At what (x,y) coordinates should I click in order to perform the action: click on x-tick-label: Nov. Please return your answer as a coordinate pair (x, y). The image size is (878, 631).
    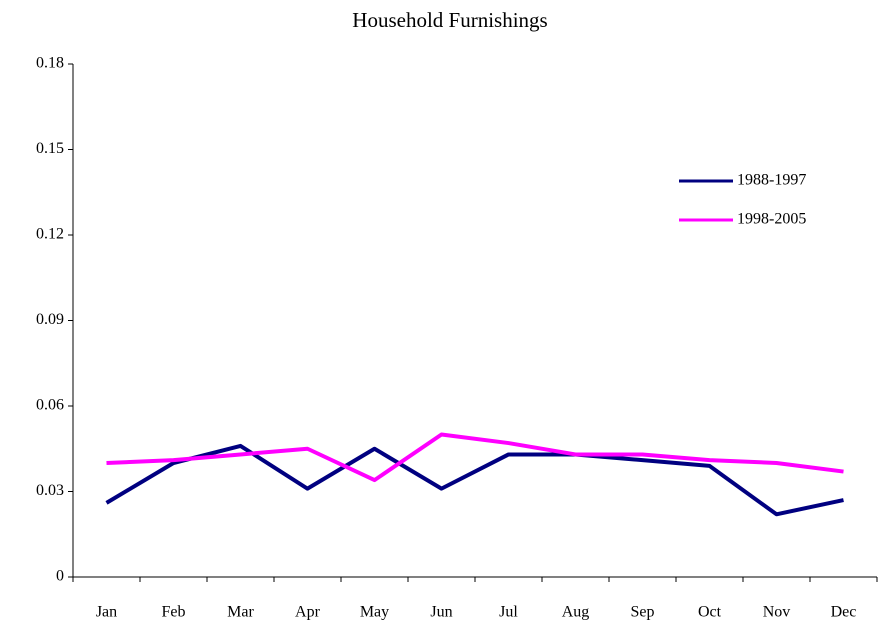
    Looking at the image, I should click on (777, 612).